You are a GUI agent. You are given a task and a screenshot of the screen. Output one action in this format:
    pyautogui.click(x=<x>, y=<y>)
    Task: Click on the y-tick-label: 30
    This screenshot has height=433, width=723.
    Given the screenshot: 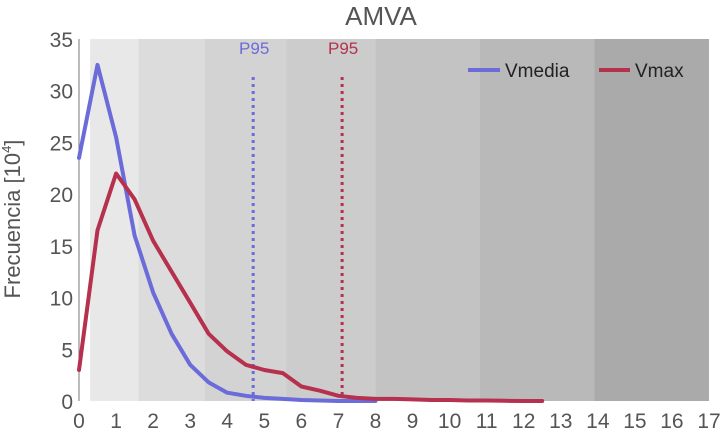 What is the action you would take?
    pyautogui.click(x=61, y=92)
    